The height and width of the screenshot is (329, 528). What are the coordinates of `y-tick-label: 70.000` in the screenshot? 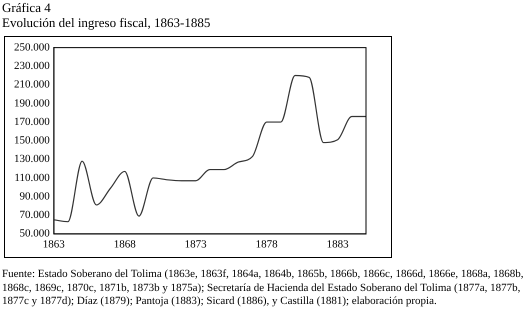 It's located at (35, 215).